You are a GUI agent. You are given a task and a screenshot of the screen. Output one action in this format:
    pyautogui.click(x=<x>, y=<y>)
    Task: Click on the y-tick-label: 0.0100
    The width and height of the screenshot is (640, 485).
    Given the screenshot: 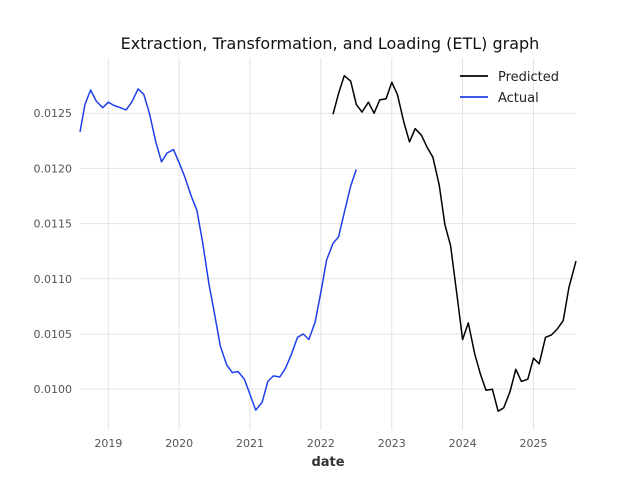 What is the action you would take?
    pyautogui.click(x=53, y=389)
    